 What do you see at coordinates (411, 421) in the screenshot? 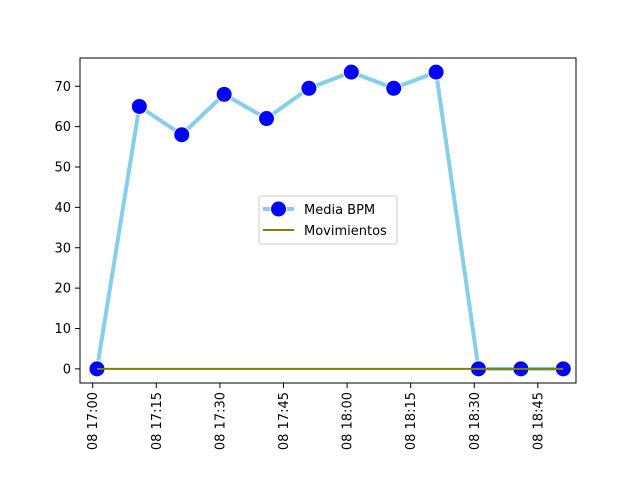
I see `x-tick-label: 08 18:15` at bounding box center [411, 421].